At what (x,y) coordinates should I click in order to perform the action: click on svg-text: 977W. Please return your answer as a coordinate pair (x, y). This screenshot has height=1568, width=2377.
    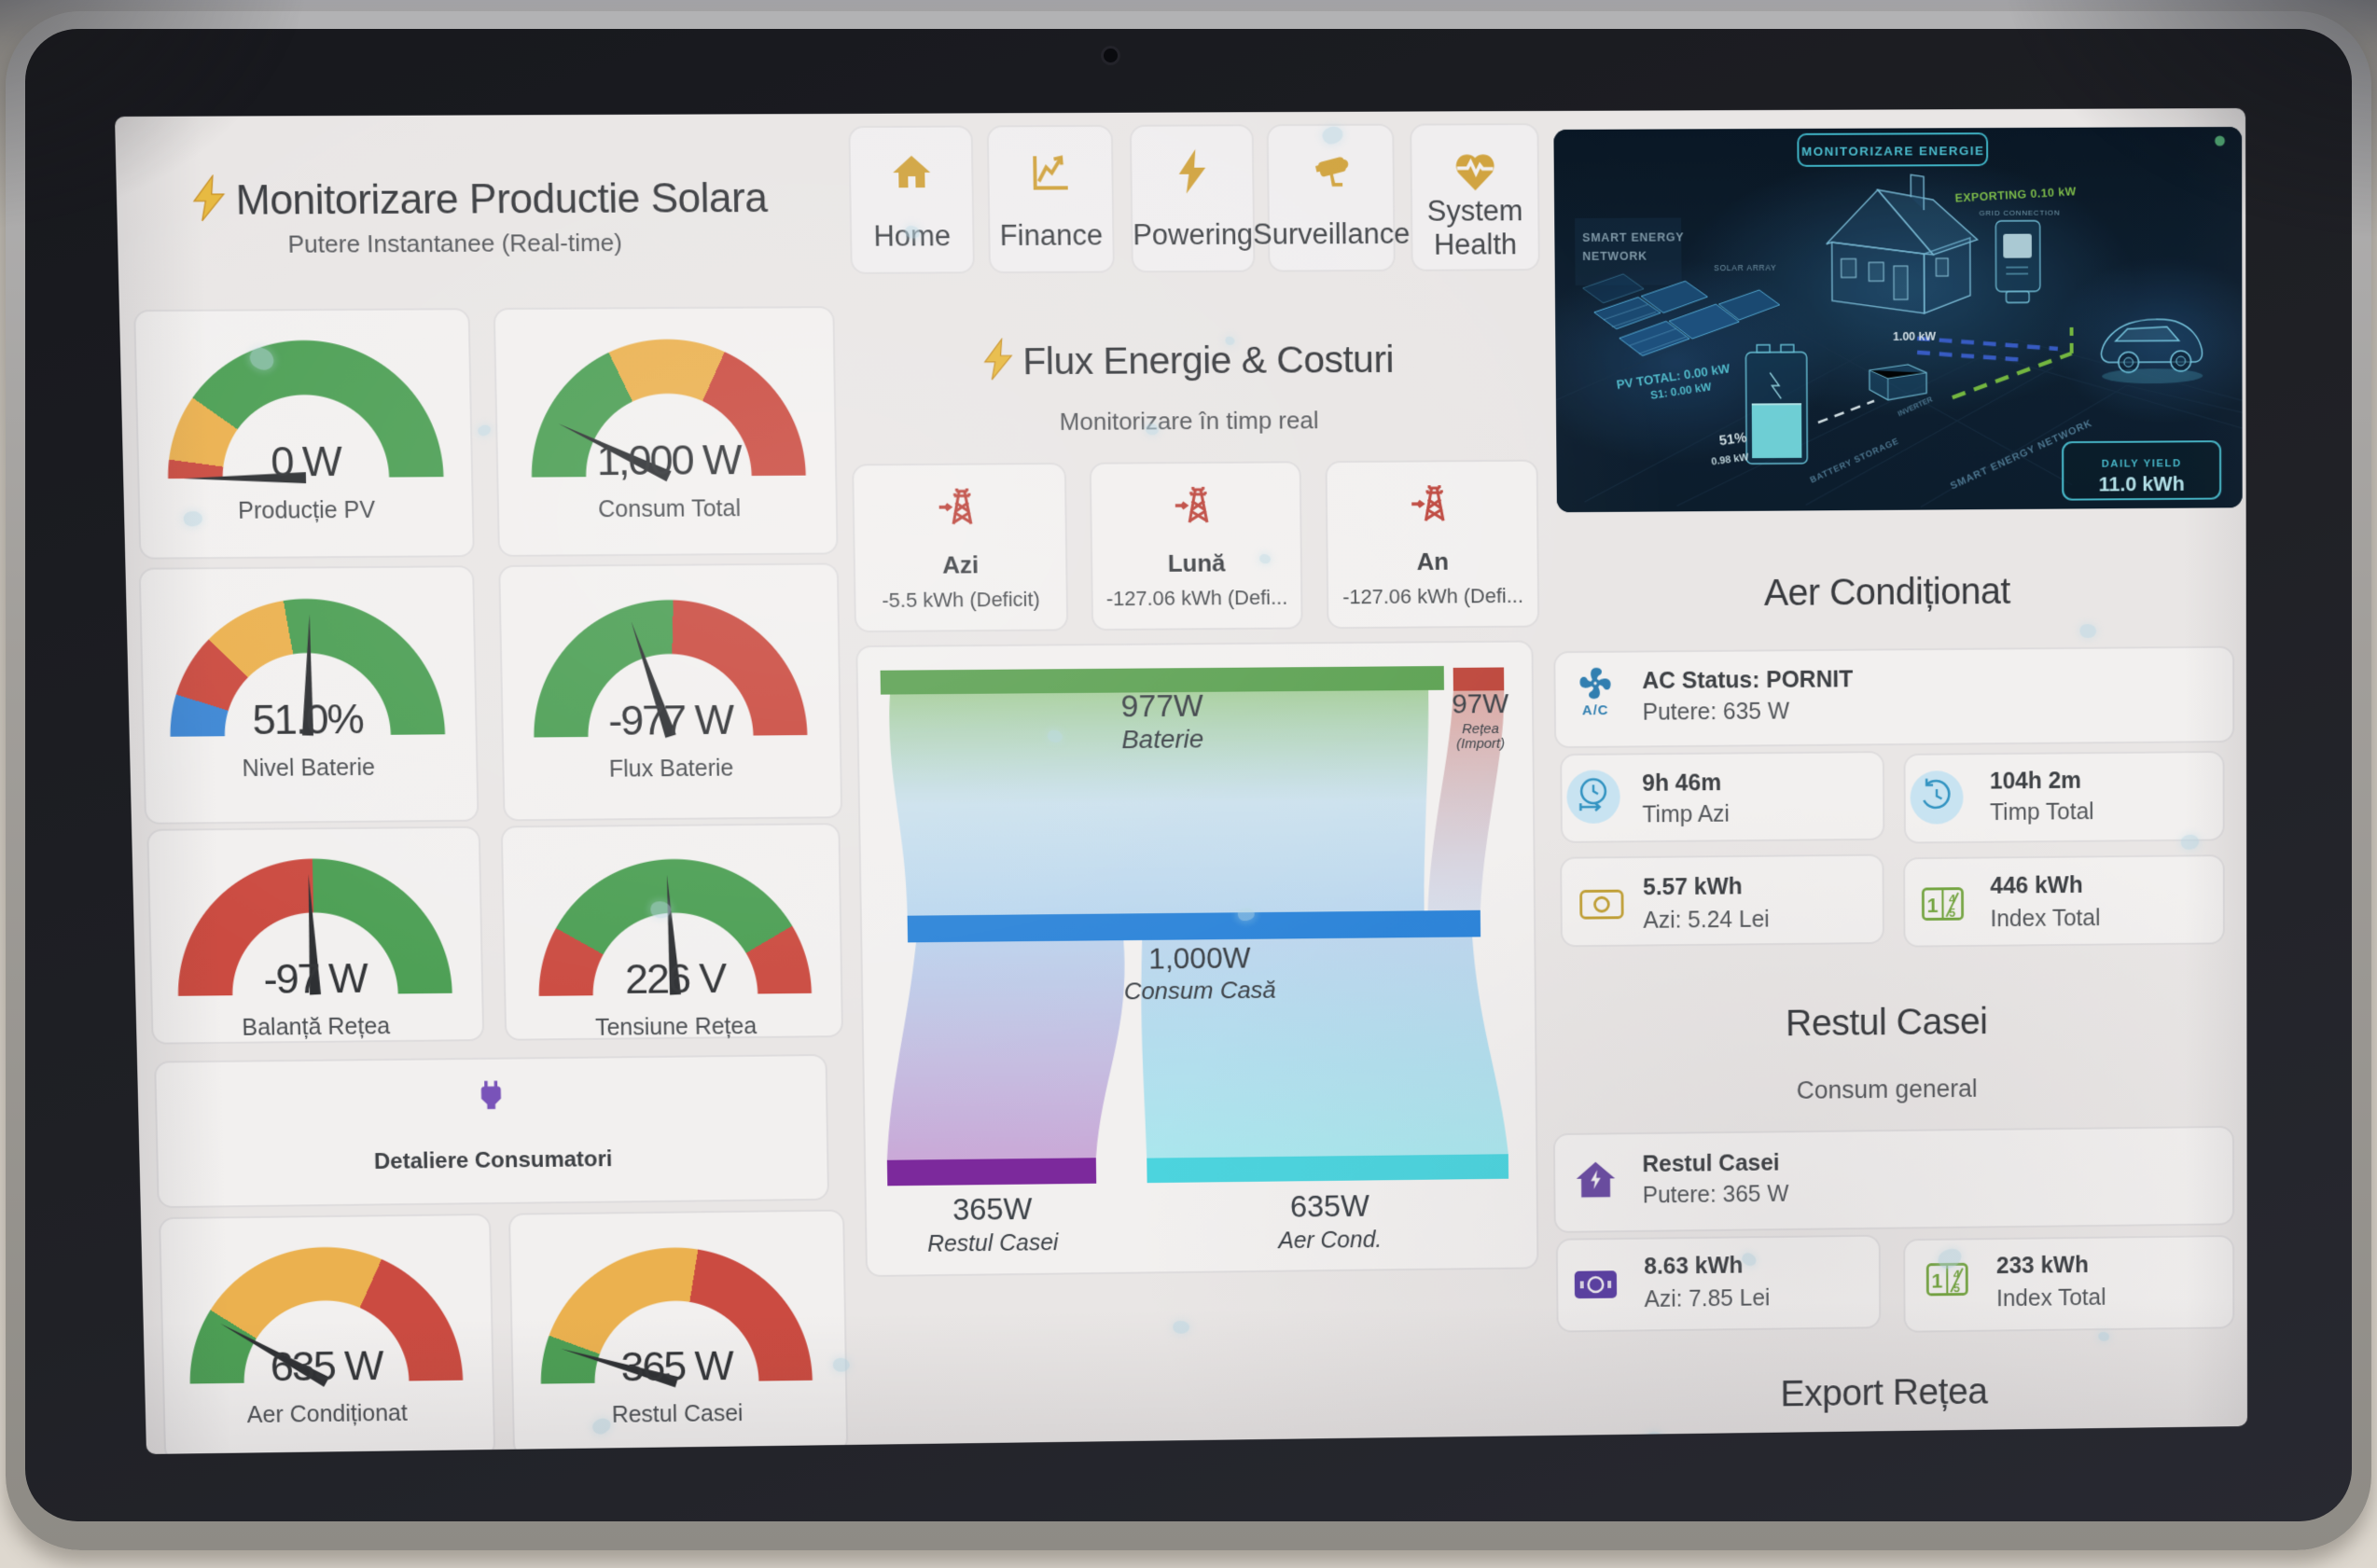
    Looking at the image, I should click on (1161, 706).